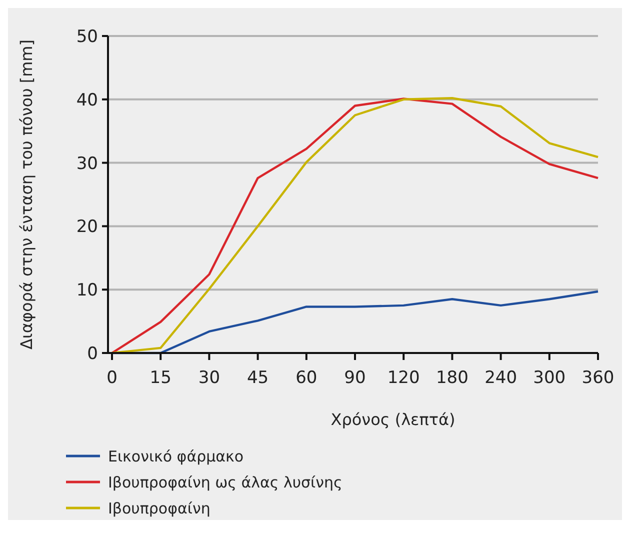  I want to click on y-tick-label: 20, so click(87, 227).